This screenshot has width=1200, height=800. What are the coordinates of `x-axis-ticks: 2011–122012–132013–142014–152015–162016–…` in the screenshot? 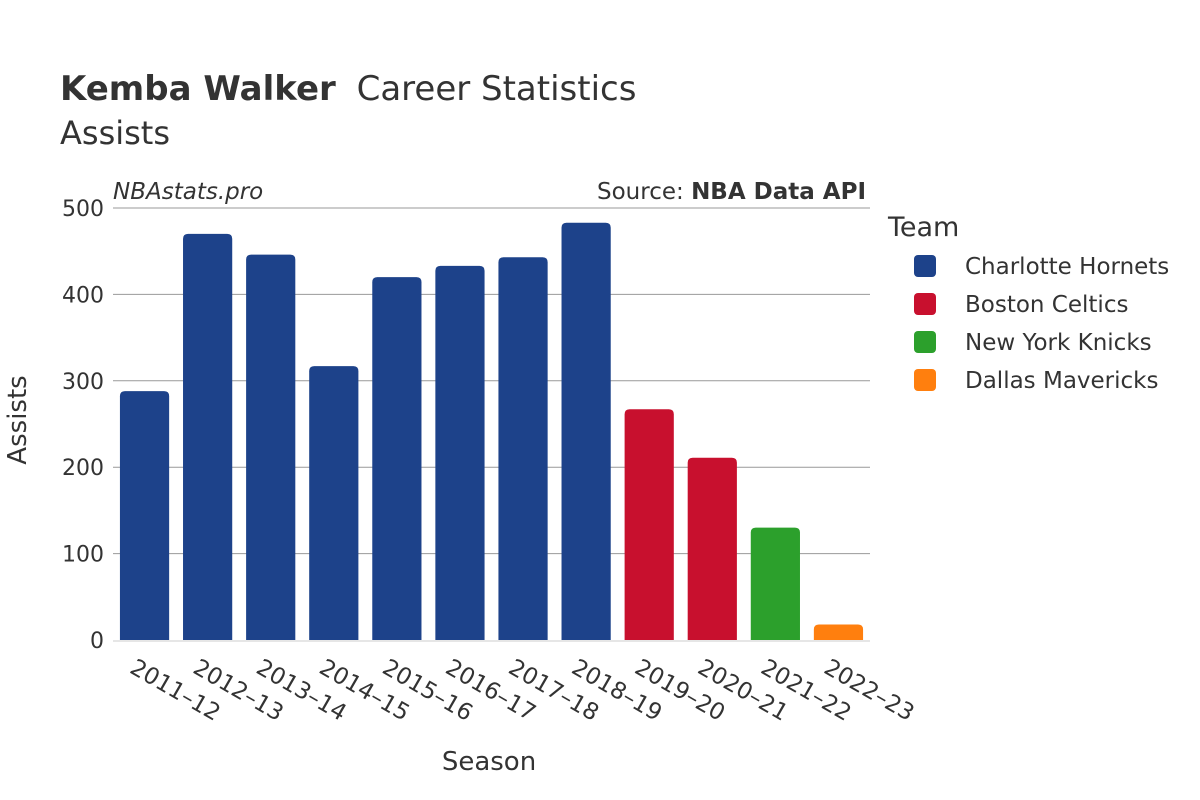 It's located at (522, 691).